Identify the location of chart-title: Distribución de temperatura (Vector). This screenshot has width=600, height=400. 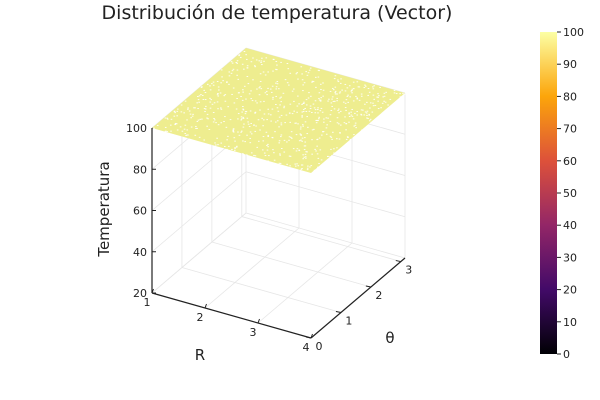
(277, 13).